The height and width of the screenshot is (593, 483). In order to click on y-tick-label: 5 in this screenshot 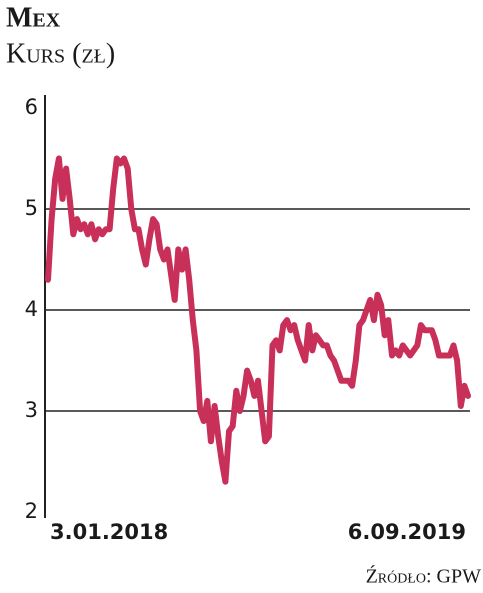, I will do `click(31, 208)`.